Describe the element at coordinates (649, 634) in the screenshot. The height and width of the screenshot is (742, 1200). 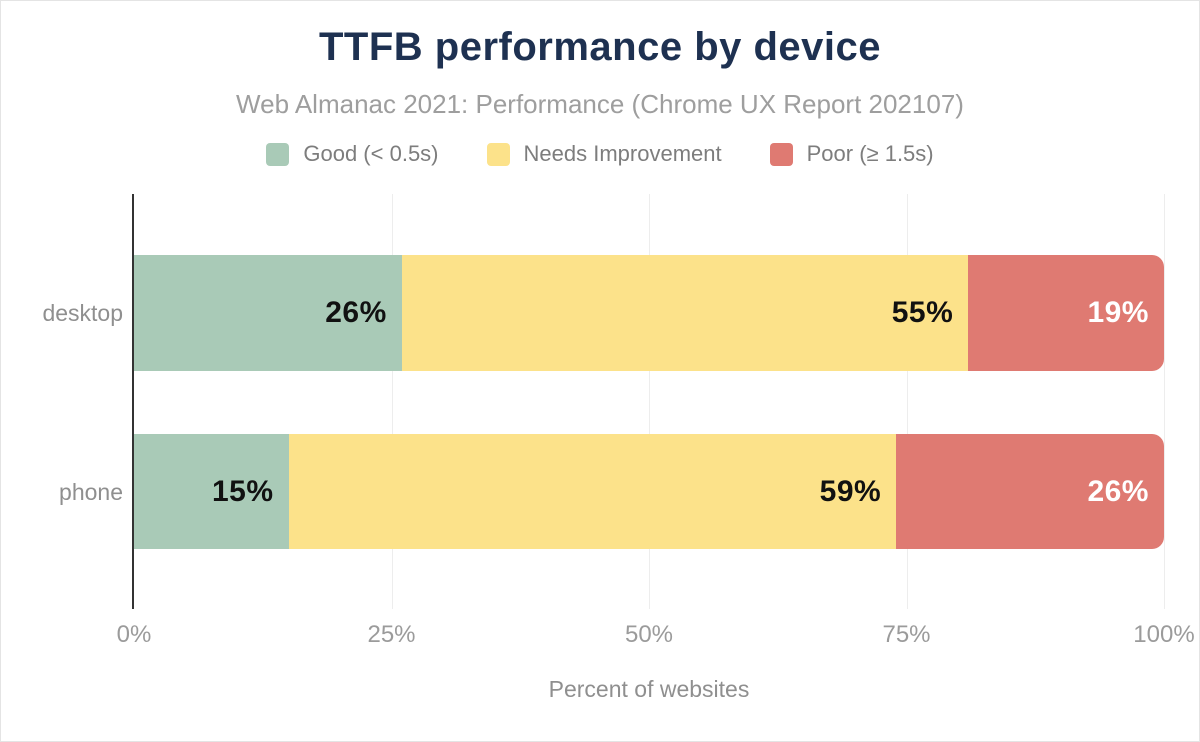
I see `x-tick-label-50: 50%` at that location.